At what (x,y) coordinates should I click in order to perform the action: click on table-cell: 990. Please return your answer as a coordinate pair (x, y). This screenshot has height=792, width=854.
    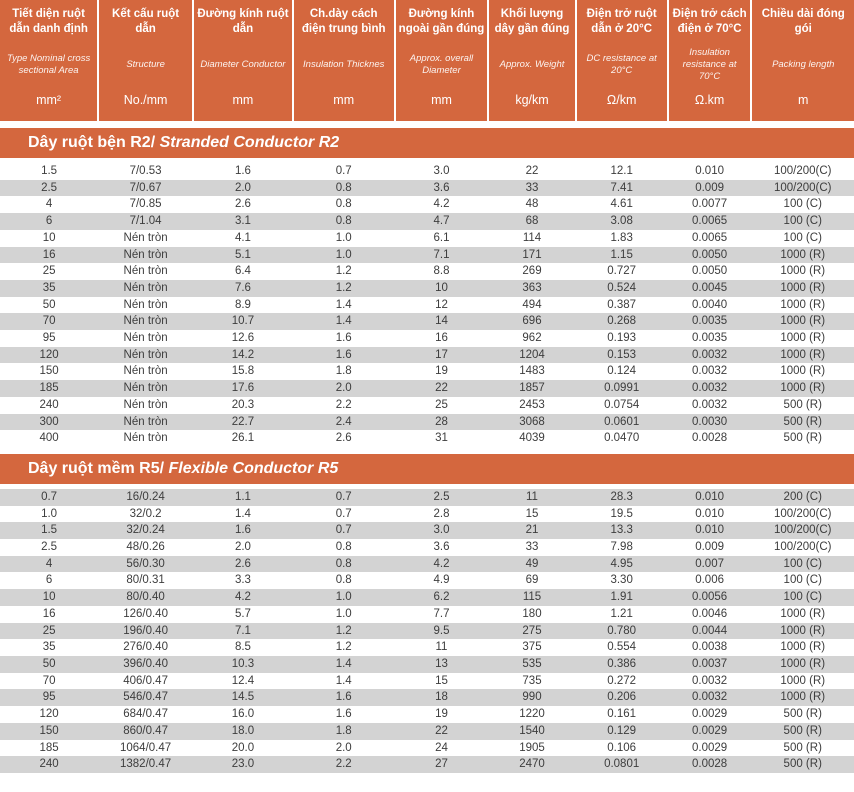
    Looking at the image, I should click on (532, 698).